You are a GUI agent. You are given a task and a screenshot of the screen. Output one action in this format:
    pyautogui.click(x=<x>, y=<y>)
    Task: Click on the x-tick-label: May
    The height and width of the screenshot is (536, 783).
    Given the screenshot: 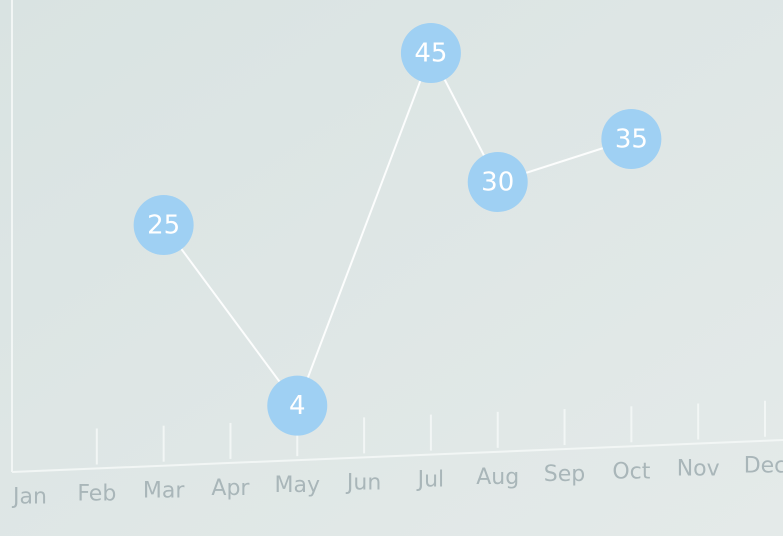 What is the action you would take?
    pyautogui.click(x=297, y=485)
    